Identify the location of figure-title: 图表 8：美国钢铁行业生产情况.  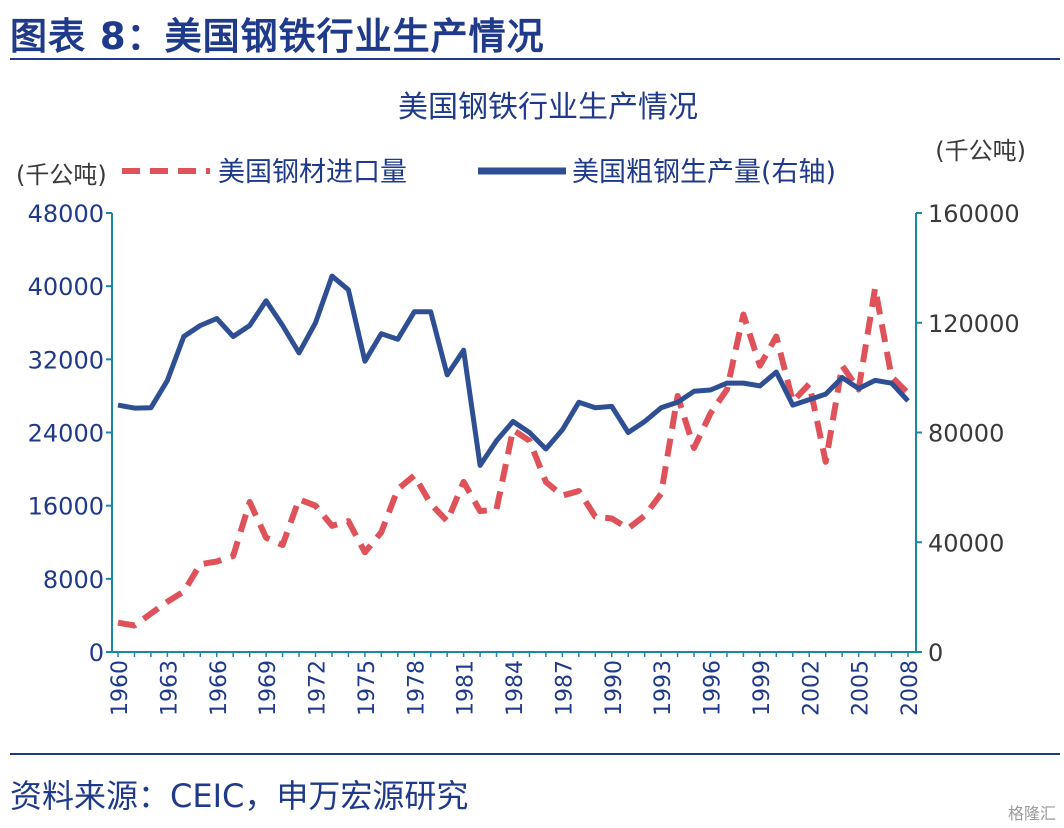
(277, 36).